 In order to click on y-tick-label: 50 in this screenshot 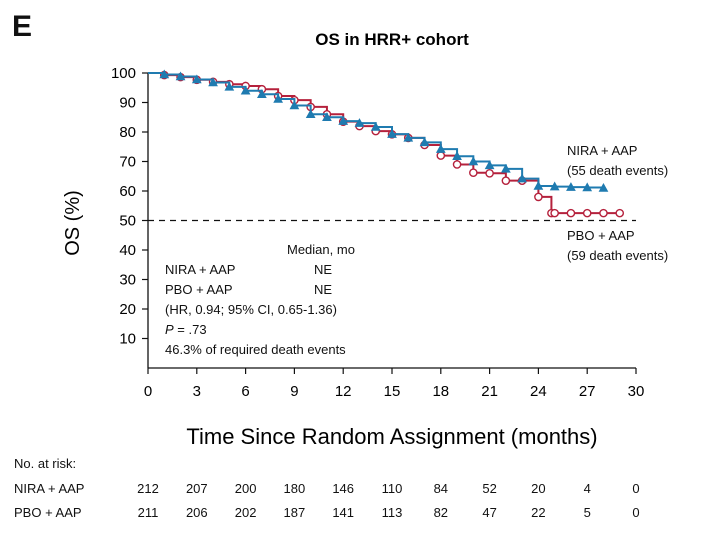, I will do `click(127, 221)`.